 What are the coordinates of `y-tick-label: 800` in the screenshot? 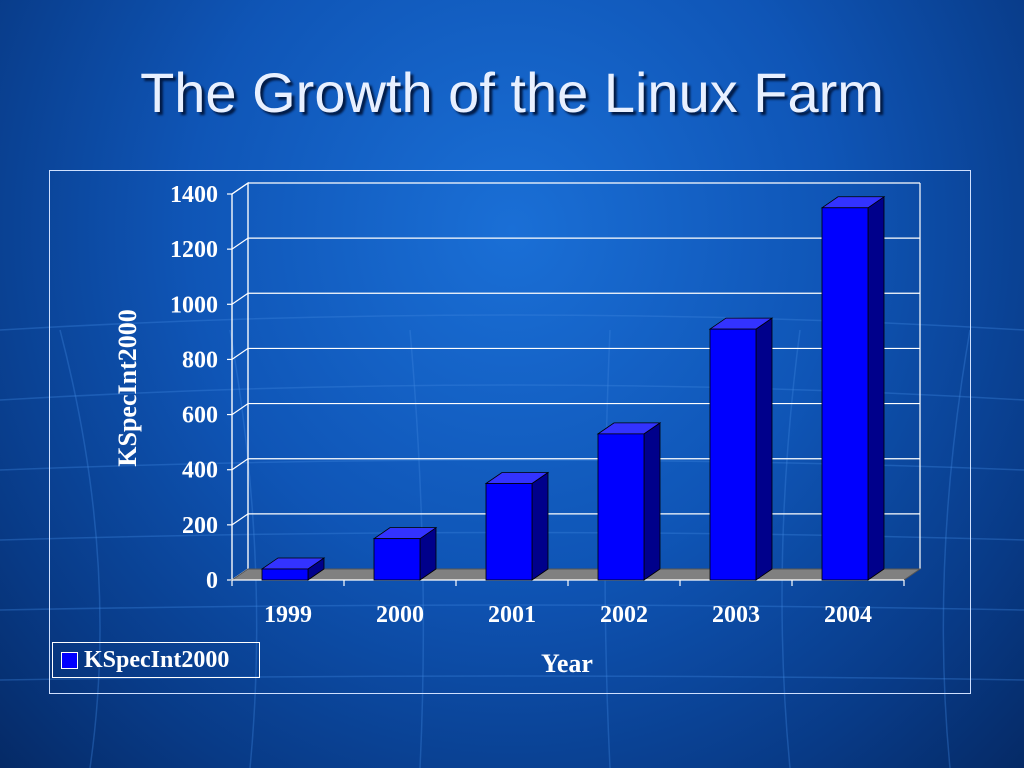 It's located at (200, 360).